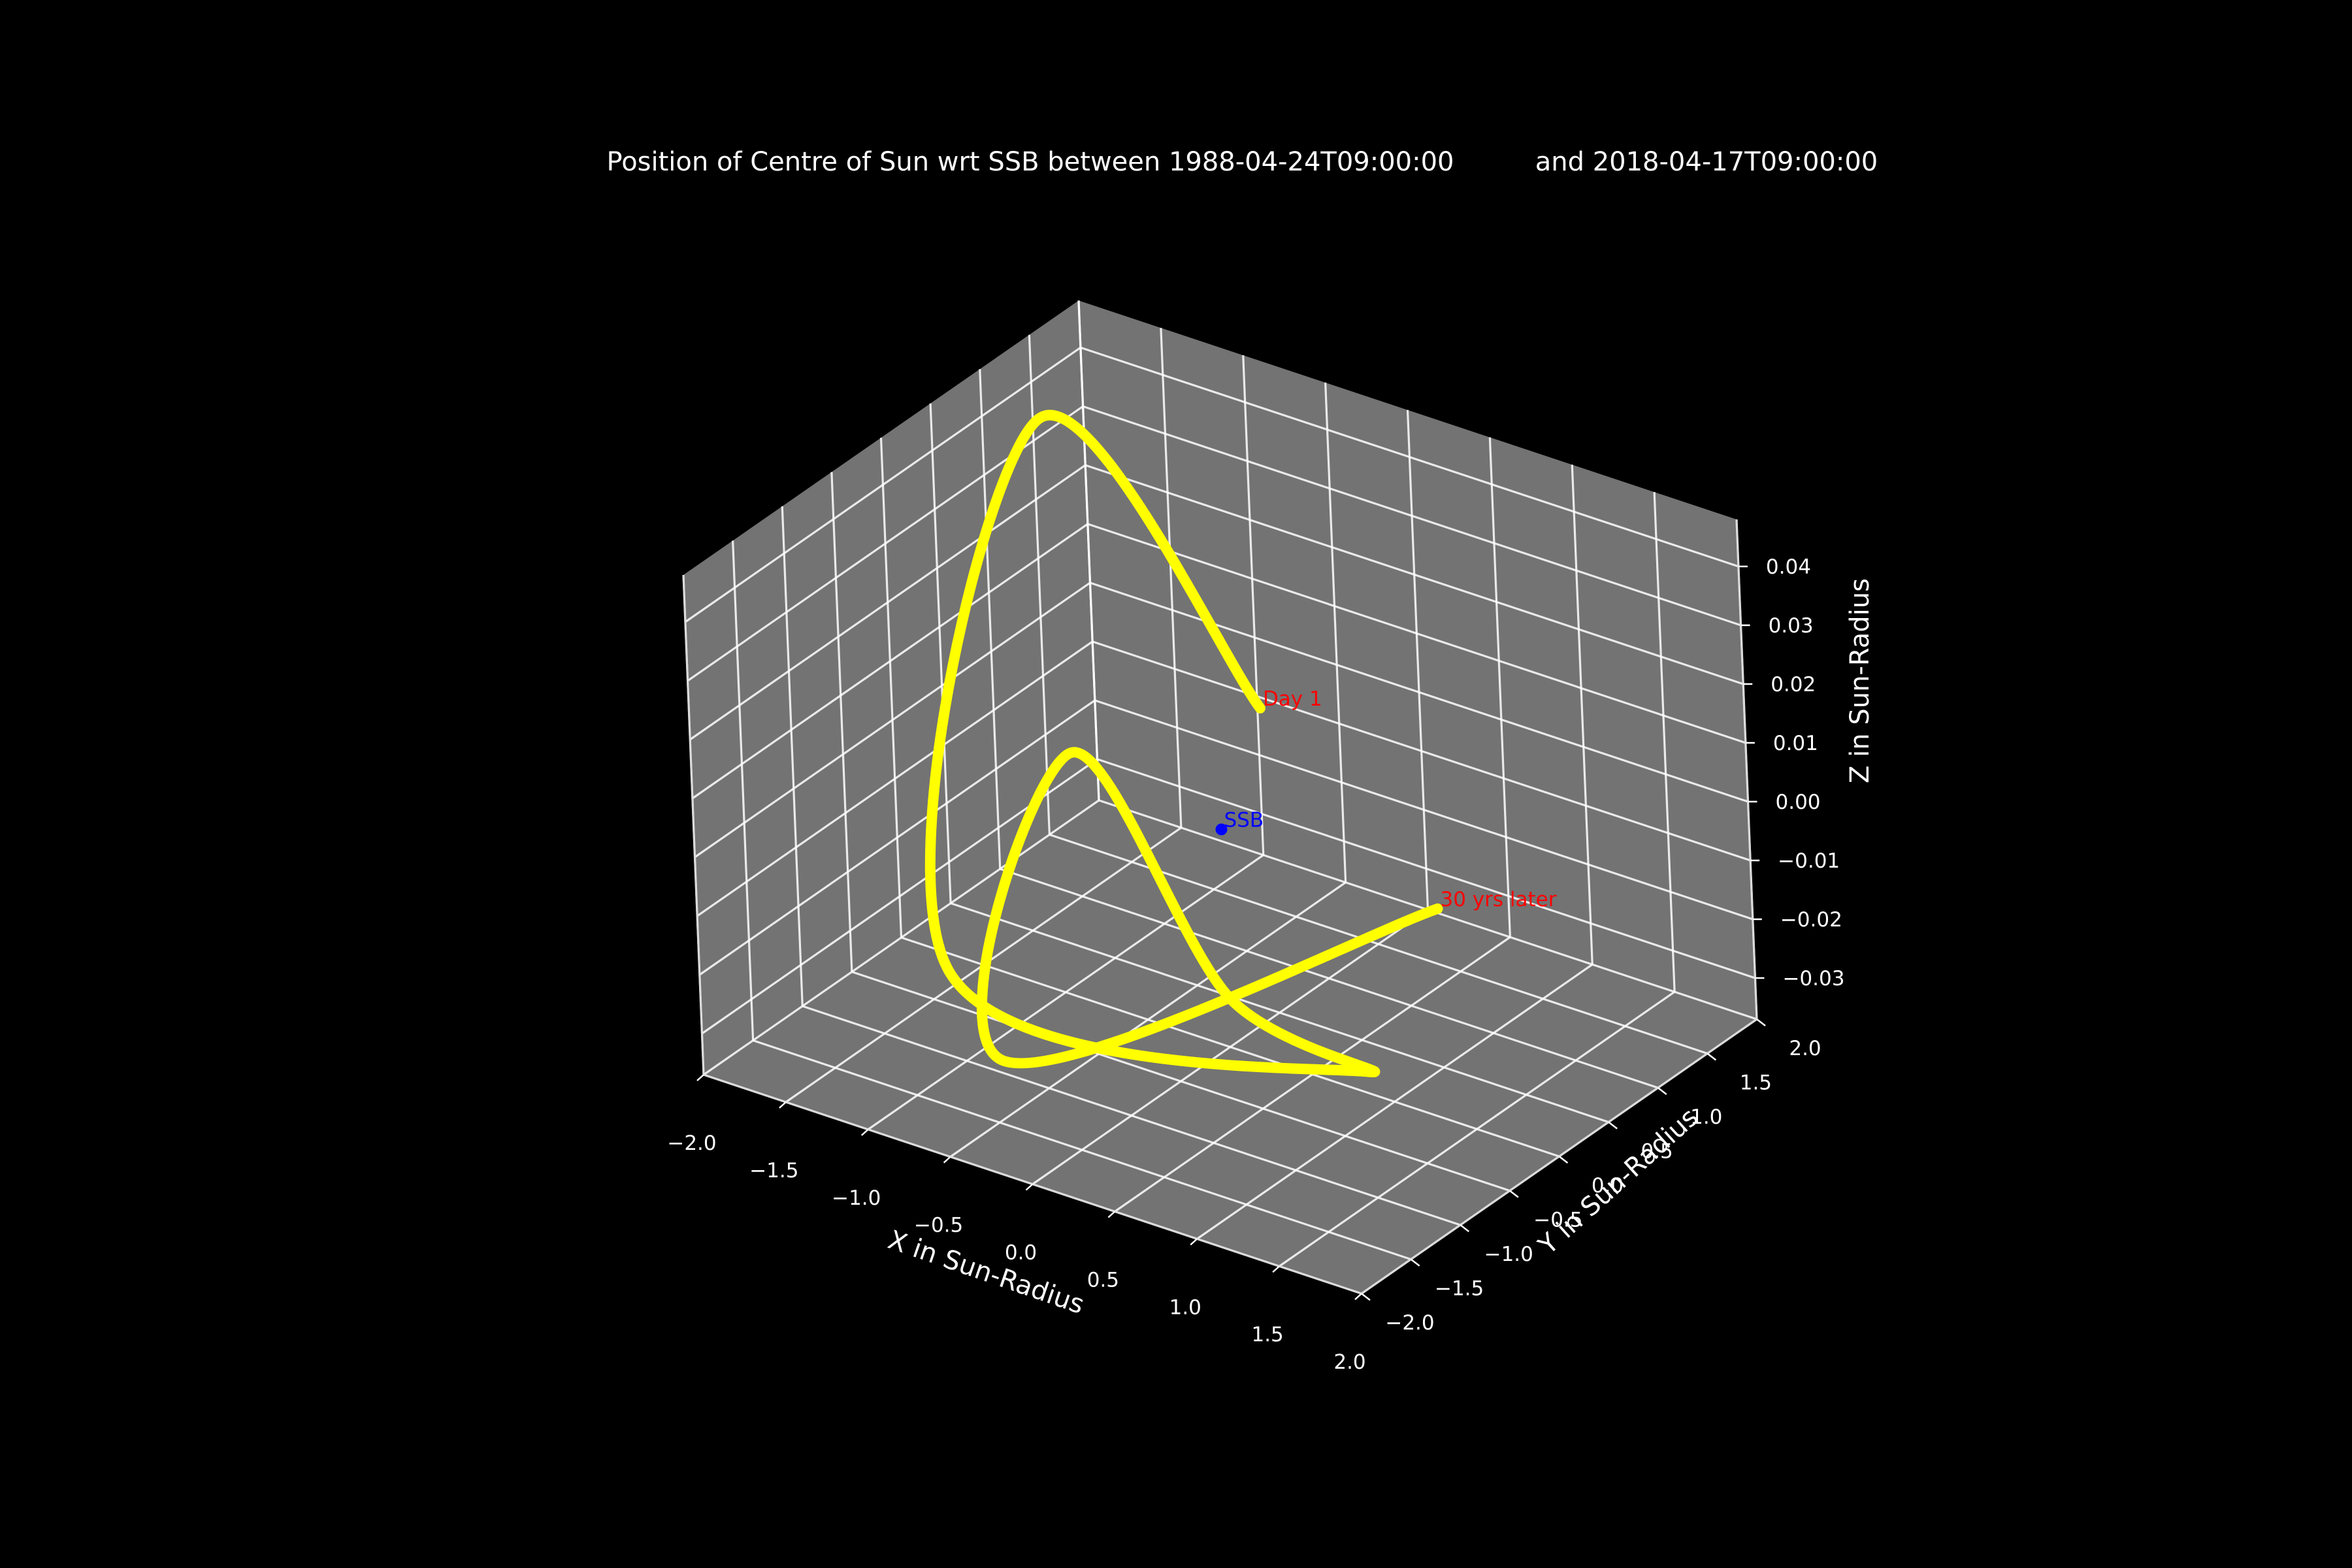 The image size is (2352, 1568). Describe the element at coordinates (773, 1171) in the screenshot. I see `x-tick-label: −1.5` at that location.